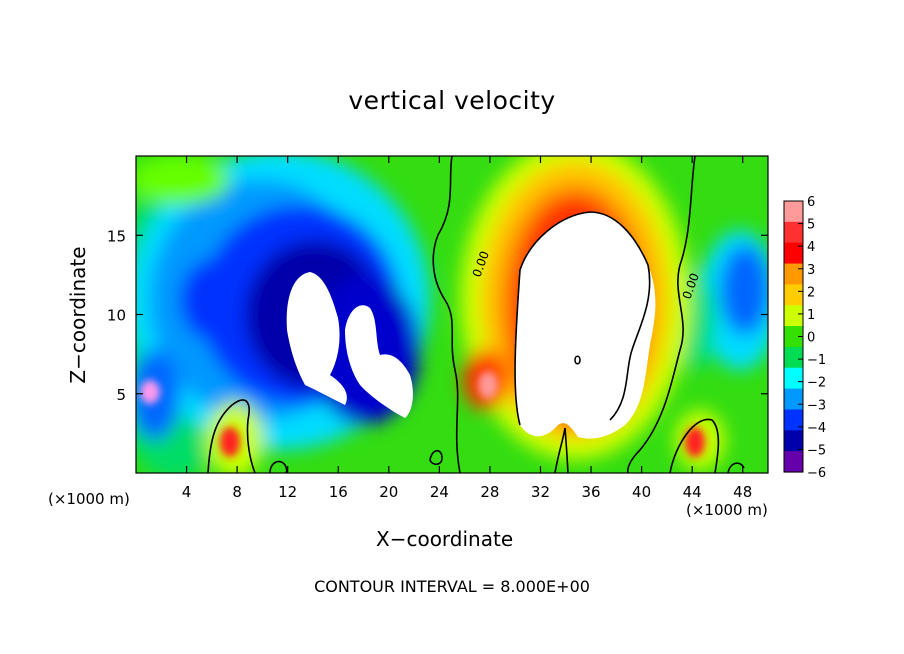 The height and width of the screenshot is (654, 904). Describe the element at coordinates (237, 492) in the screenshot. I see `x-tick-label-1: 8` at that location.